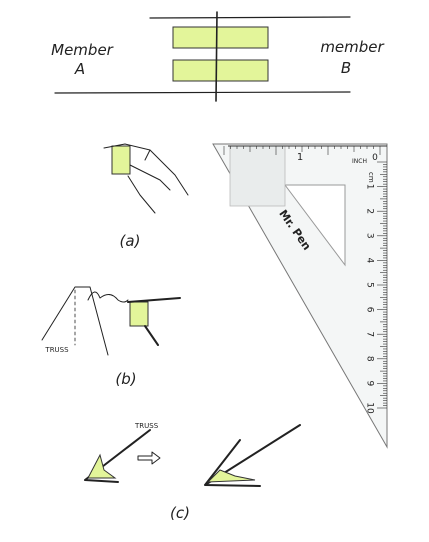 Image resolution: width=429 pixels, height=542 pixels. I want to click on cm-number: 1, so click(370, 187).